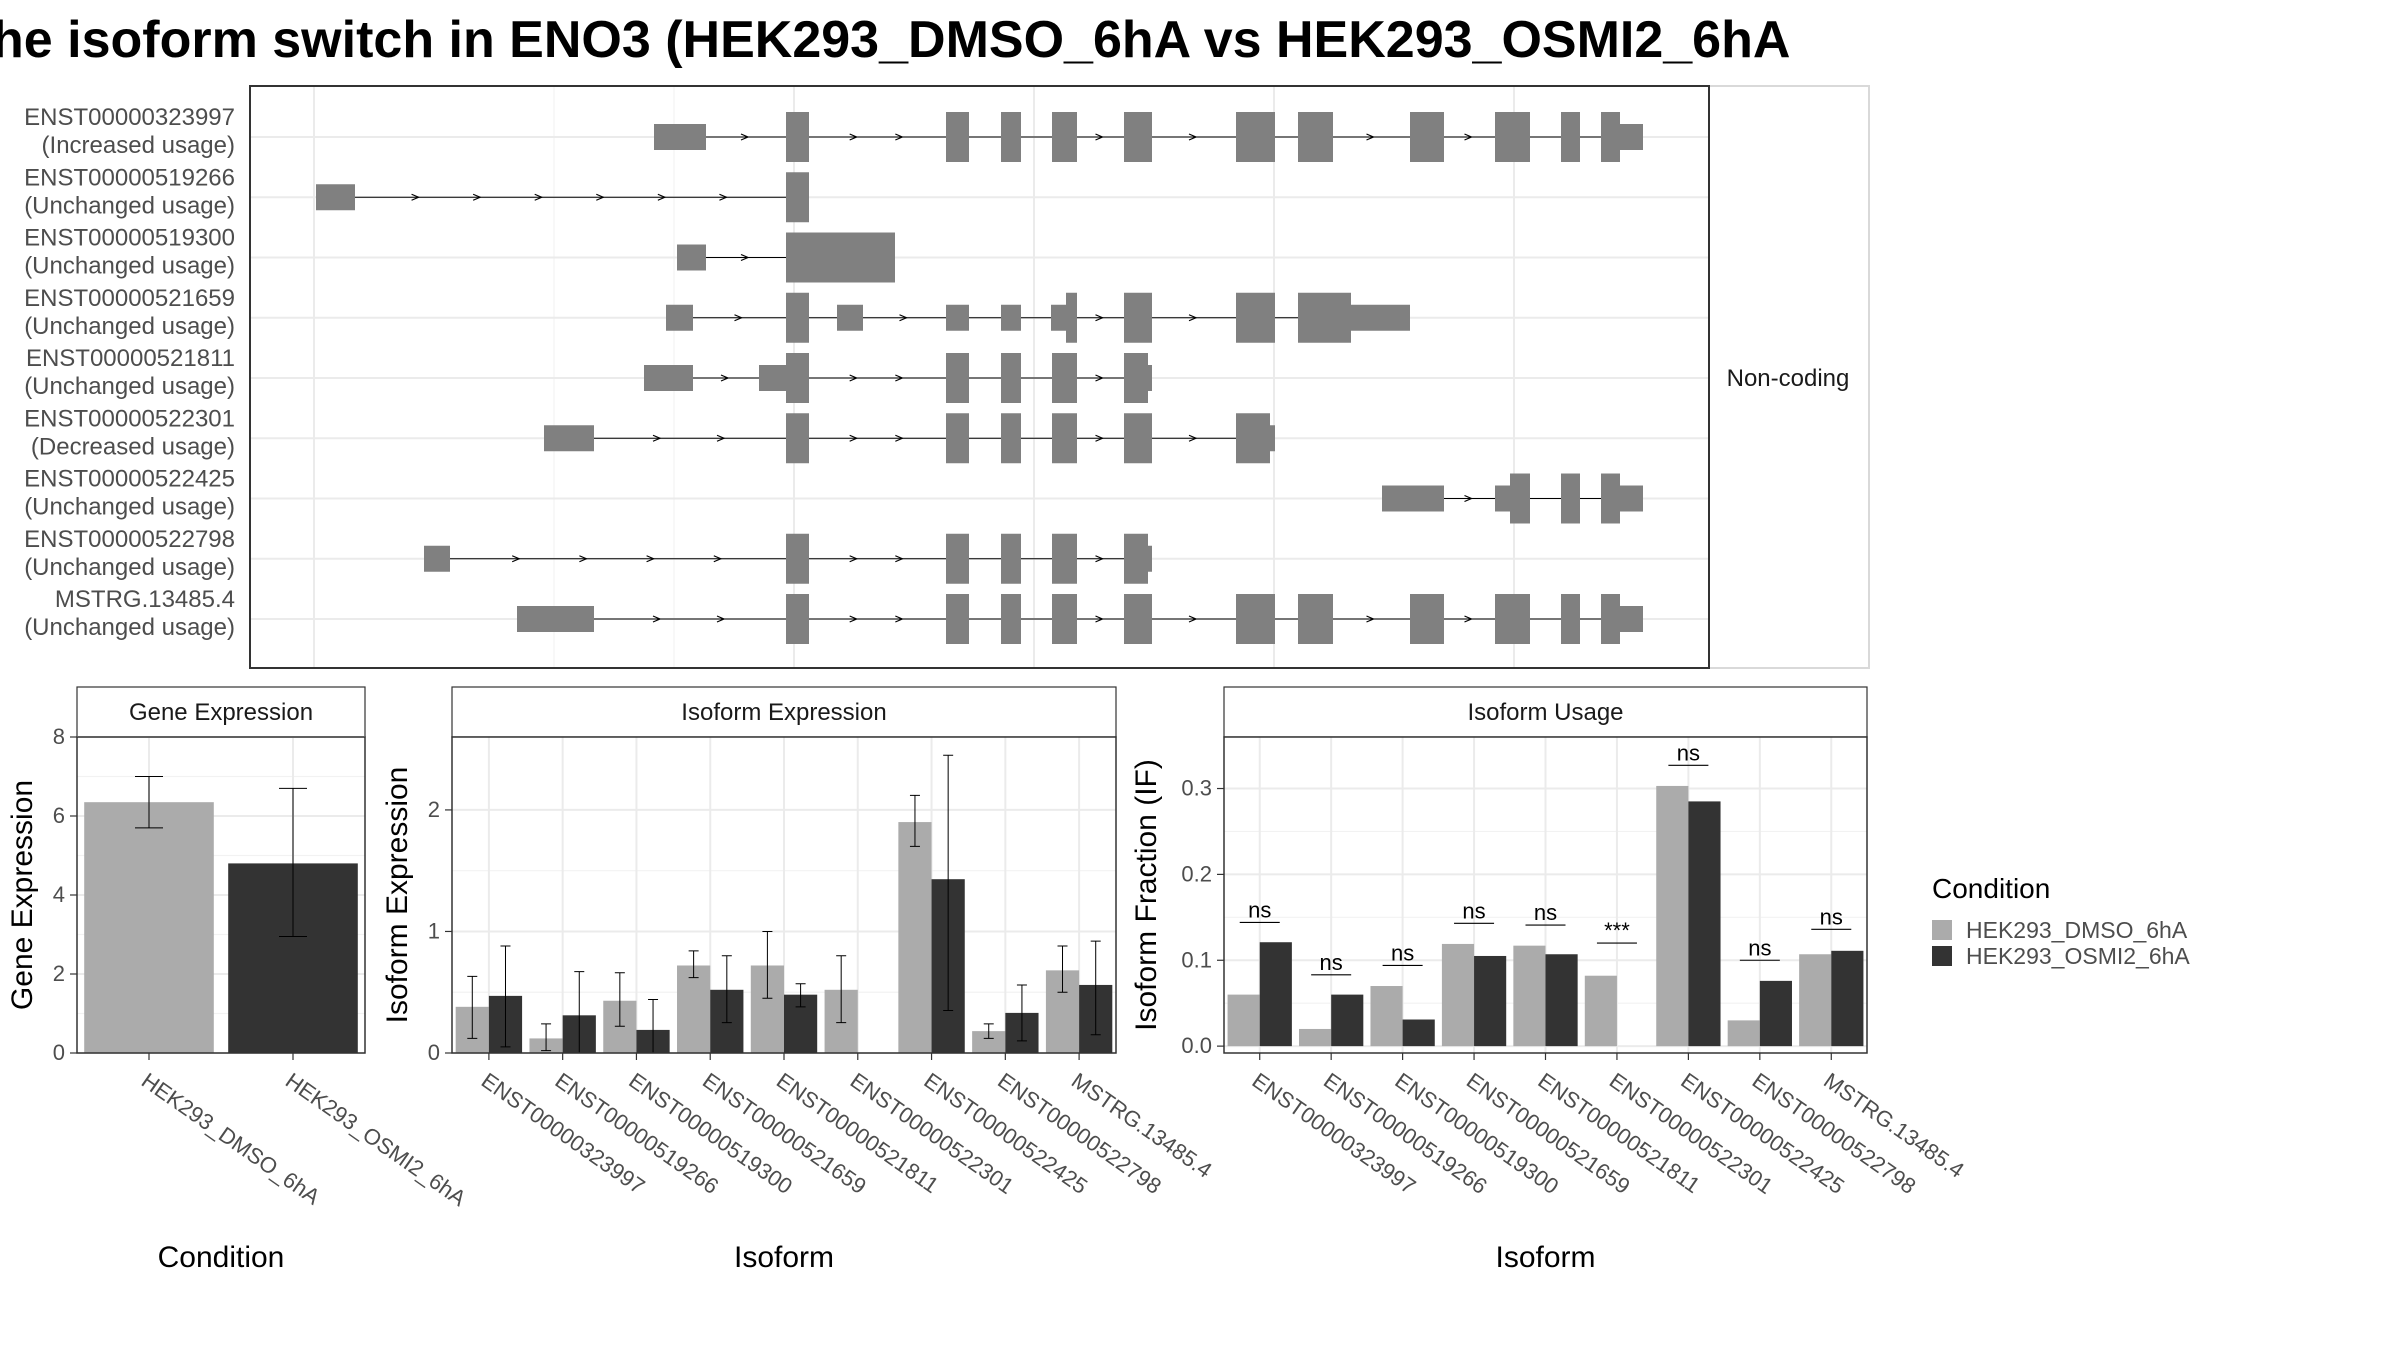  What do you see at coordinates (129, 177) in the screenshot?
I see `transcript-id-label: ENST00000519266` at bounding box center [129, 177].